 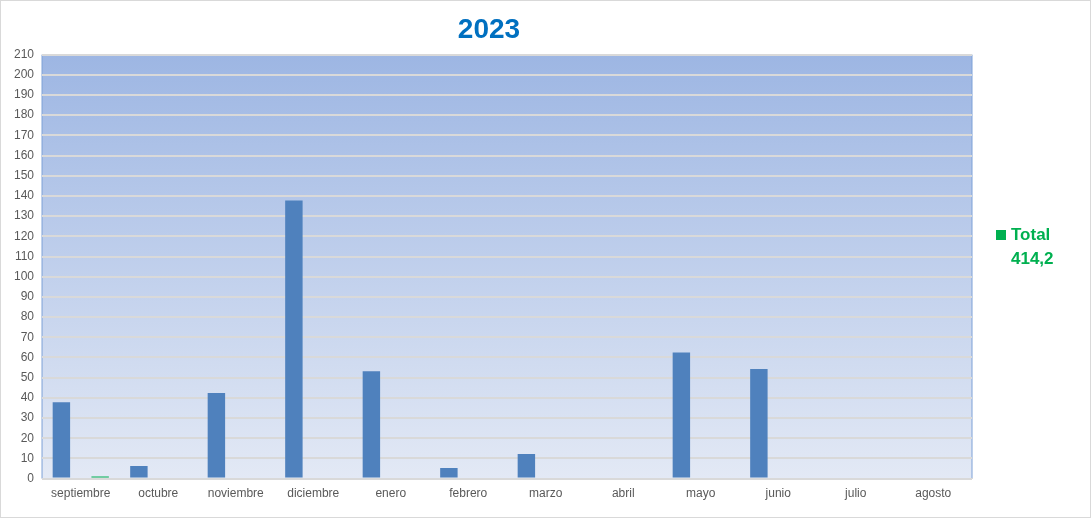 I want to click on x-tick-label: septiembre, so click(x=81, y=493).